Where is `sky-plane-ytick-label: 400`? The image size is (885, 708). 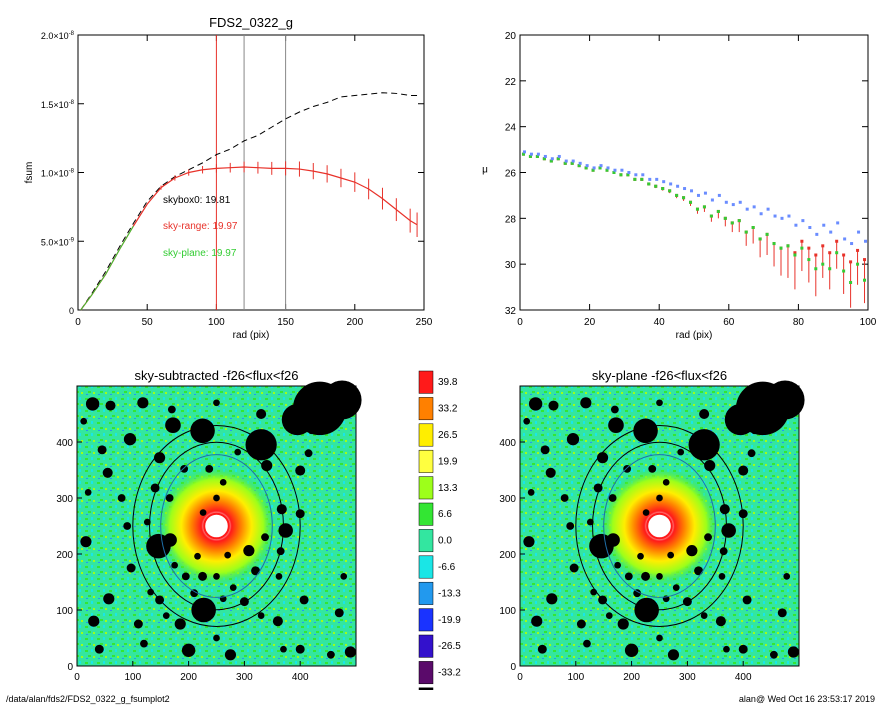 sky-plane-ytick-label: 400 is located at coordinates (507, 443).